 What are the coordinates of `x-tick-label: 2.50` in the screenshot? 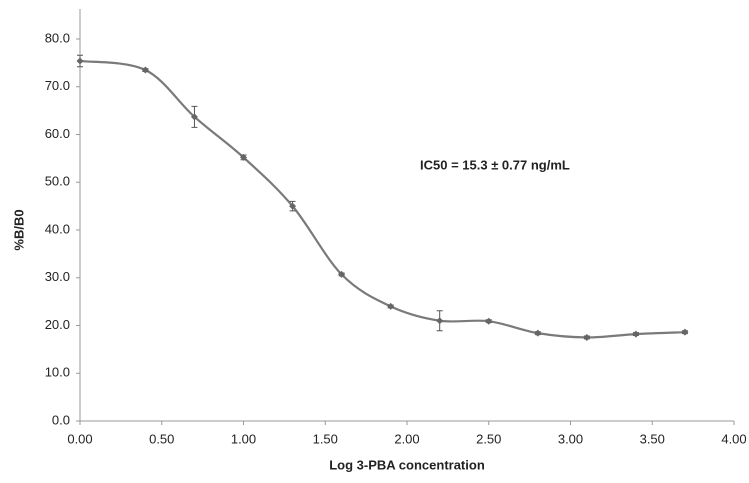 It's located at (488, 438).